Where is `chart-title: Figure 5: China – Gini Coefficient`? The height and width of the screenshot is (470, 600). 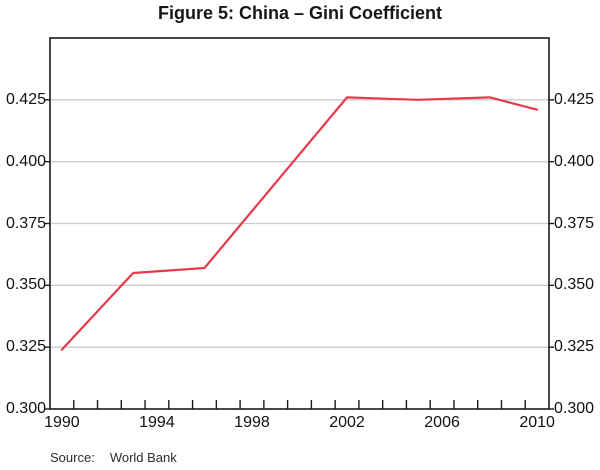
chart-title: Figure 5: China – Gini Coefficient is located at coordinates (300, 13).